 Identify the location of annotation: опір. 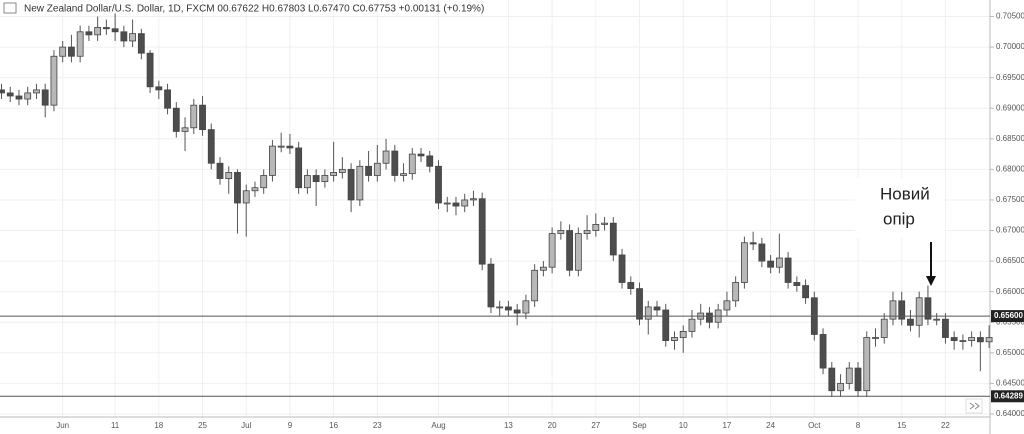
(899, 218).